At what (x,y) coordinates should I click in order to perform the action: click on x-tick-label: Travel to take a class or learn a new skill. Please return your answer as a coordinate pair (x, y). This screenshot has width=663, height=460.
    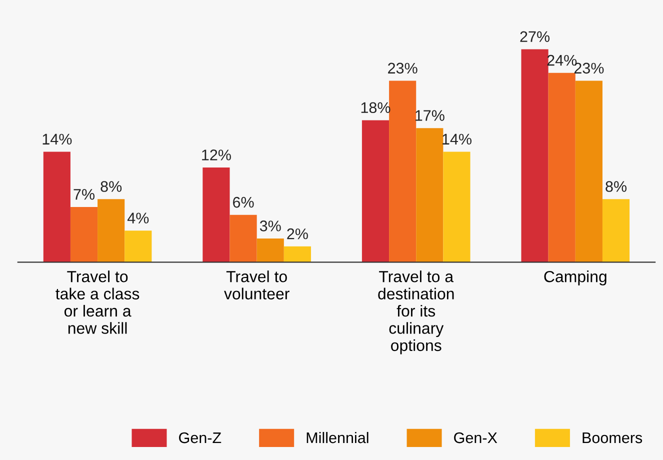
    Looking at the image, I should click on (98, 302).